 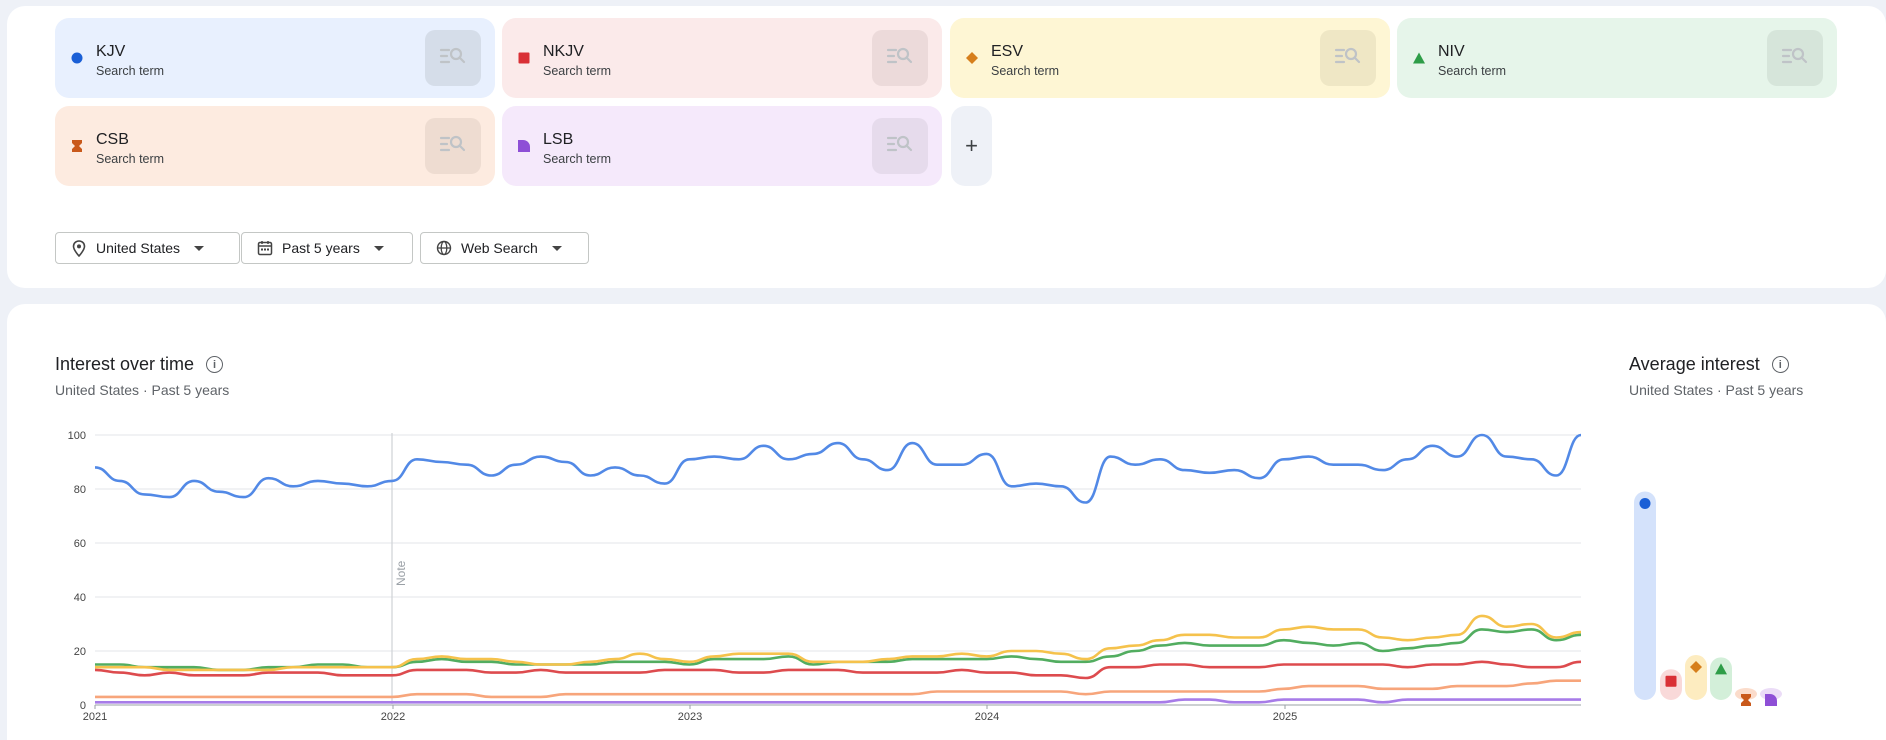 What do you see at coordinates (77, 145) in the screenshot?
I see `hourglass-series-marker-icon` at bounding box center [77, 145].